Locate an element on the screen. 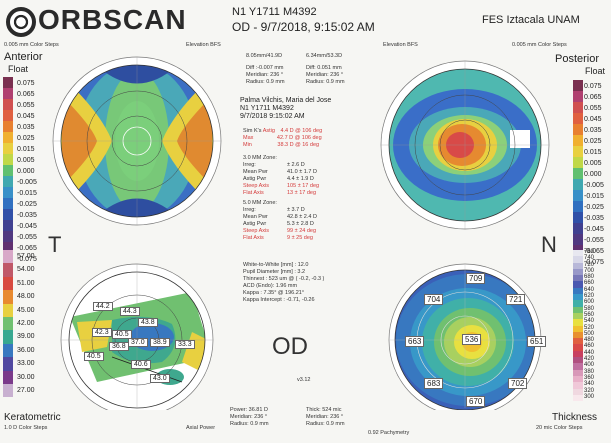 This screenshot has width=611, height=443. ker-value-6: 37.0 is located at coordinates (138, 342).